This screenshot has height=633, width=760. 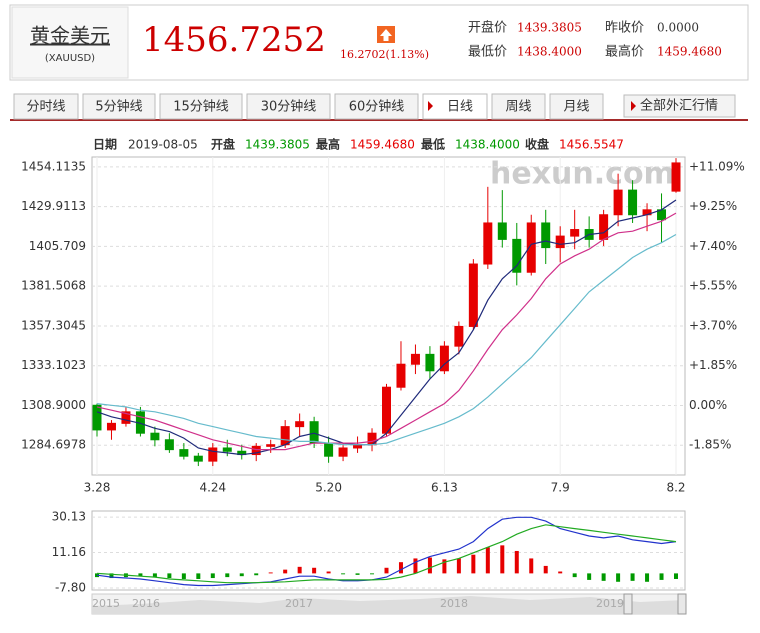 I want to click on y2-tick-label: +9.25%, so click(x=713, y=206).